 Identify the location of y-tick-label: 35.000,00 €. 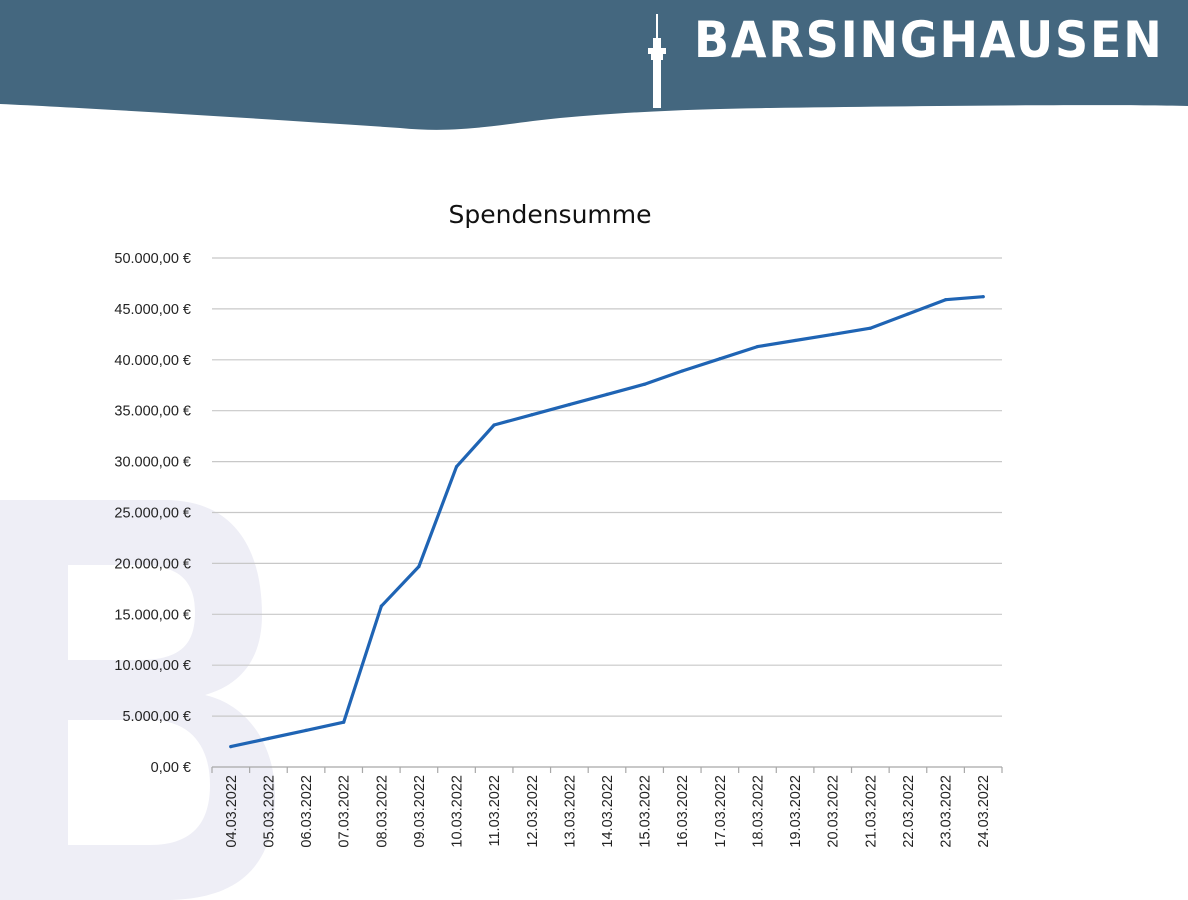
(152, 412).